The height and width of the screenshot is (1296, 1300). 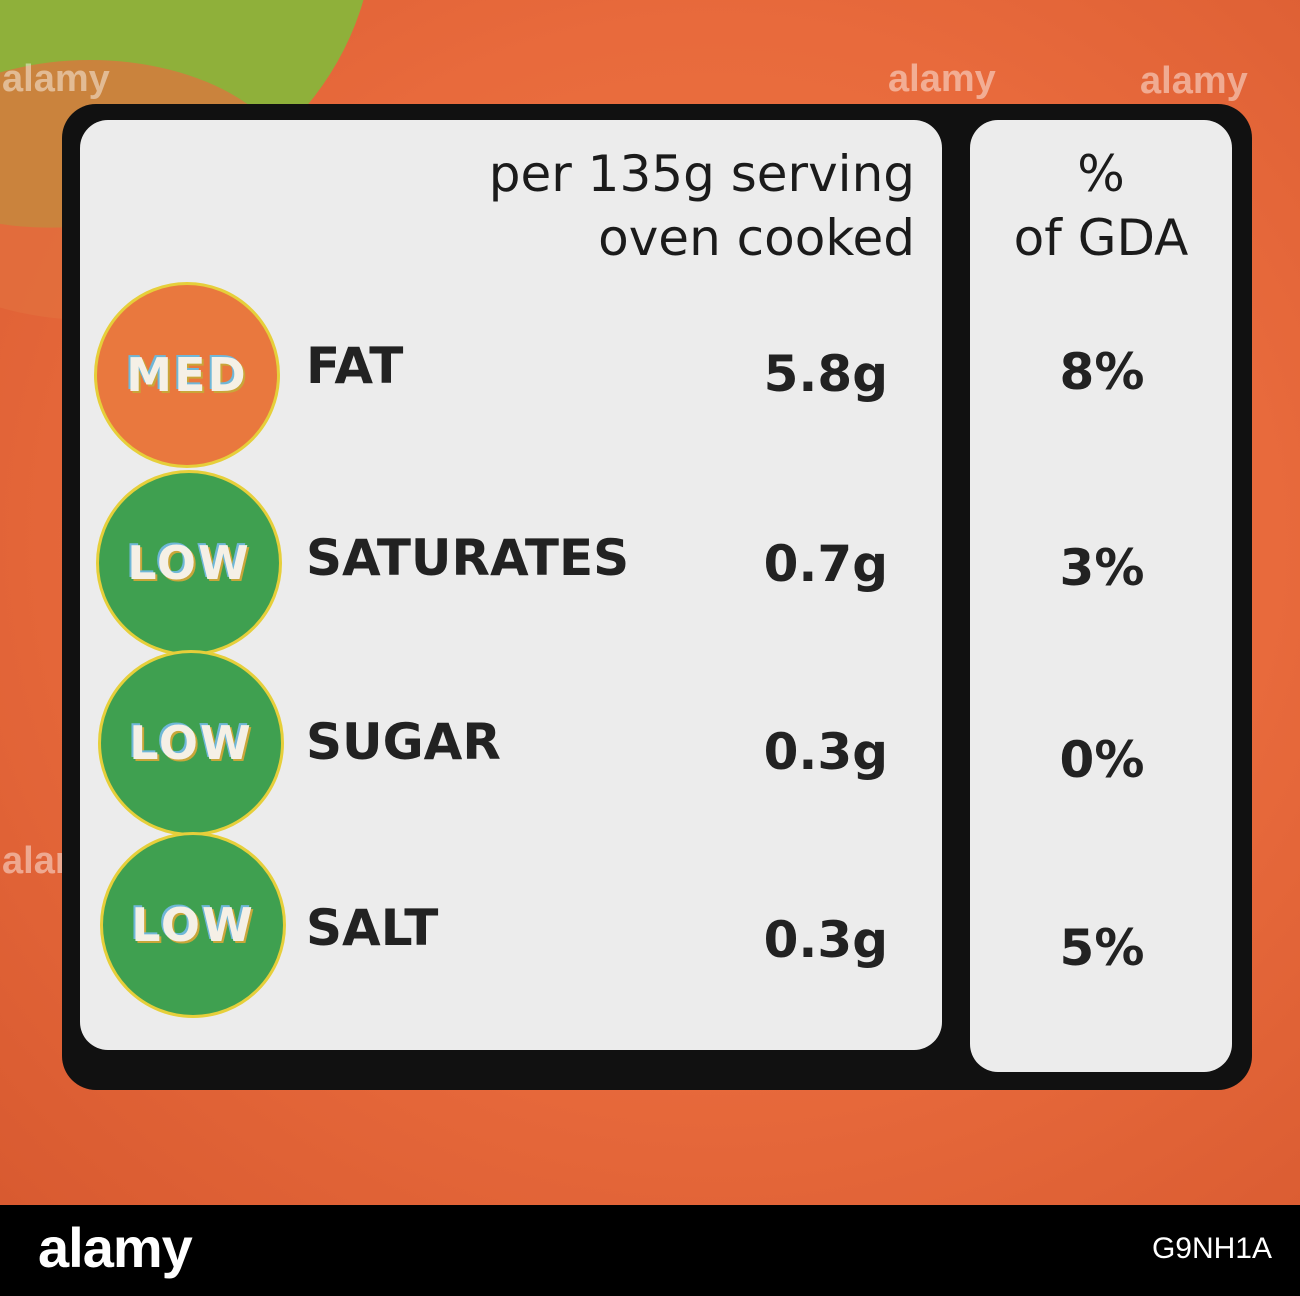 What do you see at coordinates (1211, 1248) in the screenshot?
I see `image-code: G9NH1A` at bounding box center [1211, 1248].